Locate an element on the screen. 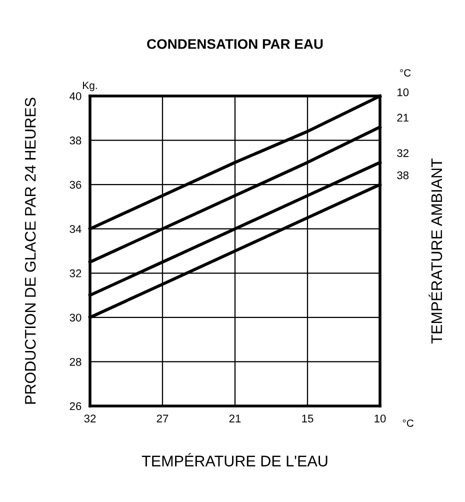 The height and width of the screenshot is (502, 465). series-label: 21 is located at coordinates (402, 118).